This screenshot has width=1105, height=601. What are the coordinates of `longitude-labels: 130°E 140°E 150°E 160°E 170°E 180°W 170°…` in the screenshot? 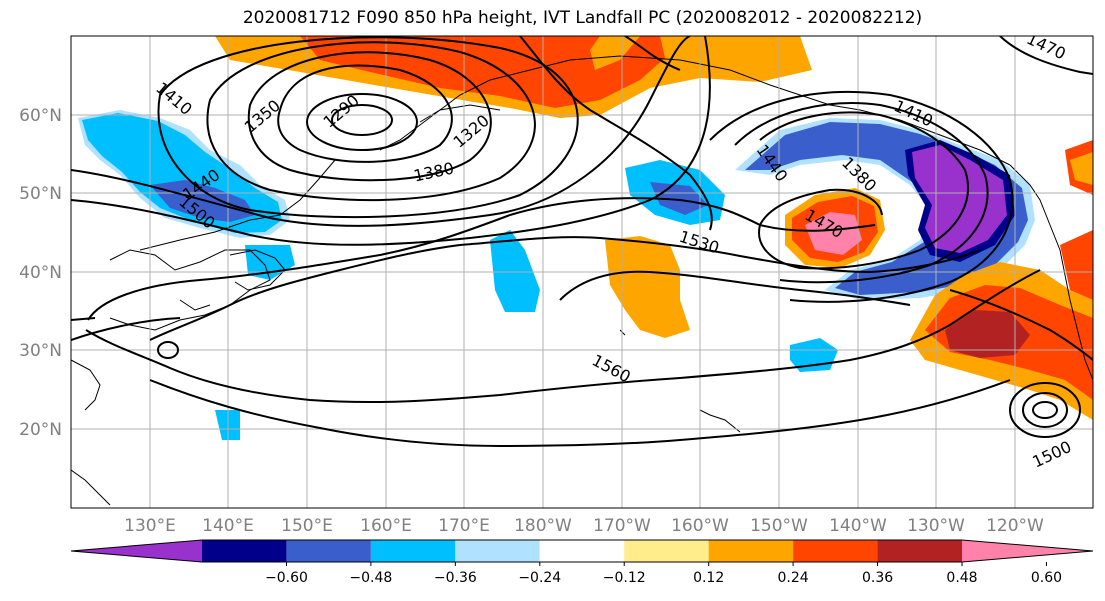 It's located at (584, 526).